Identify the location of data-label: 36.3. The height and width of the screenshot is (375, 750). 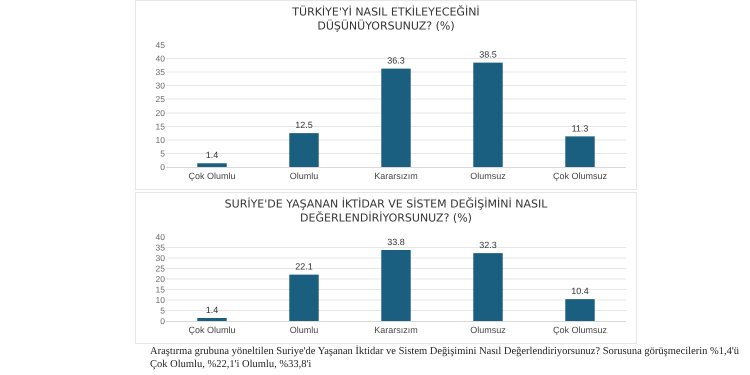
(396, 61).